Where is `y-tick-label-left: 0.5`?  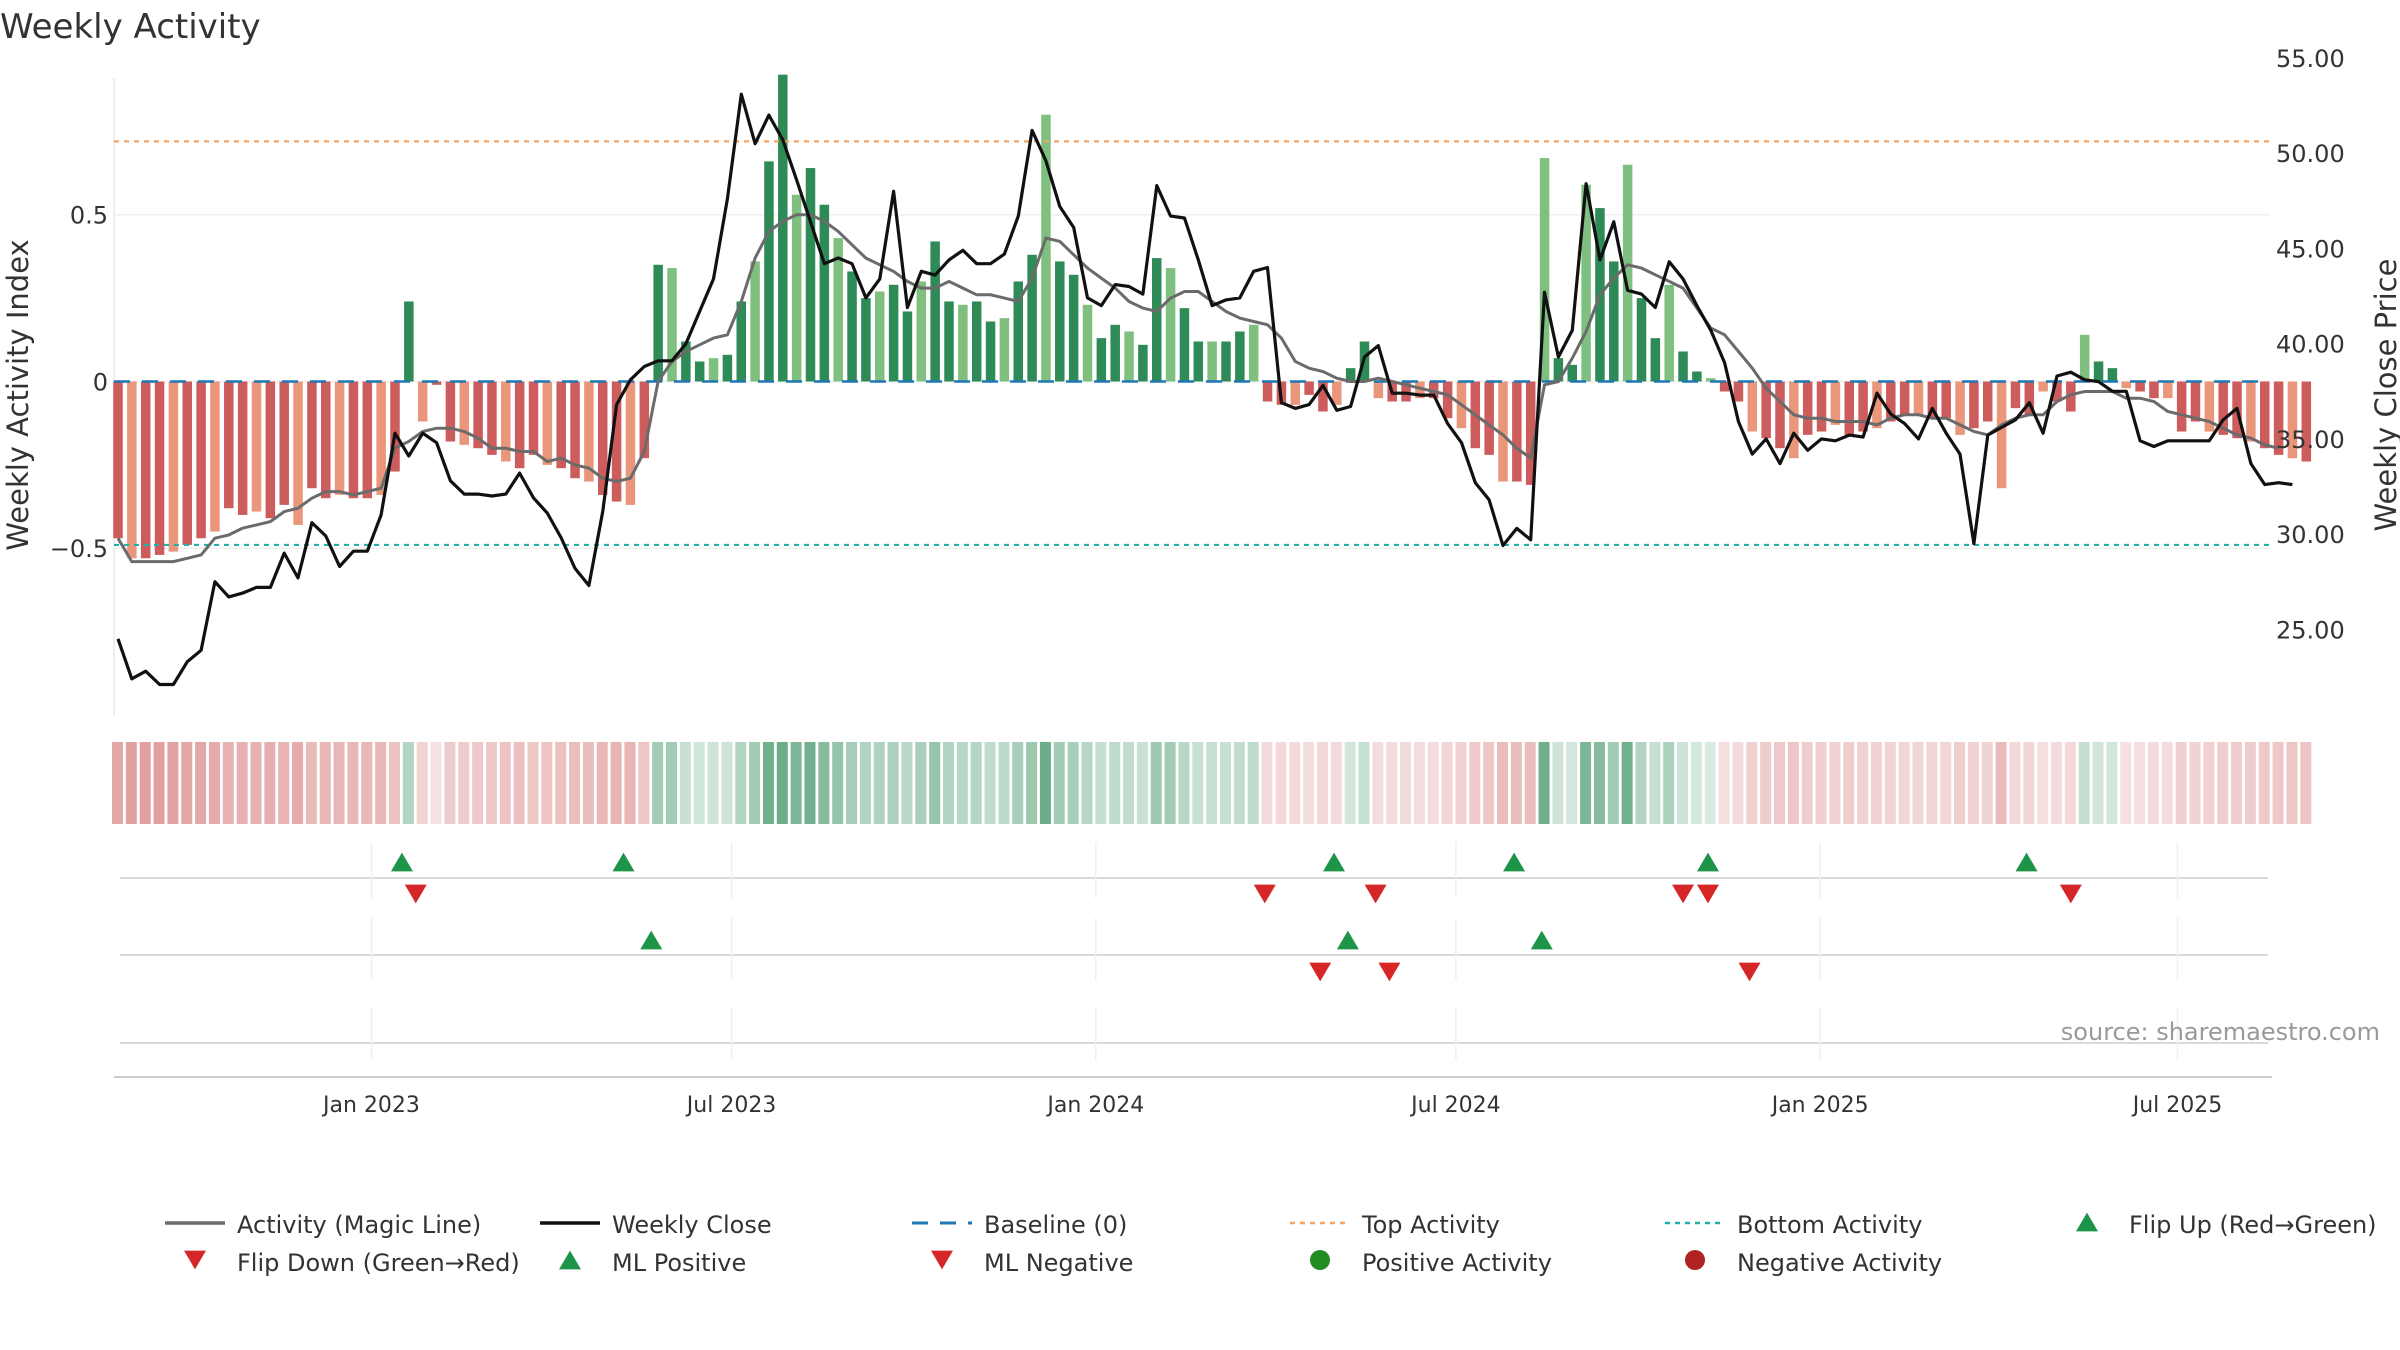 y-tick-label-left: 0.5 is located at coordinates (89, 216).